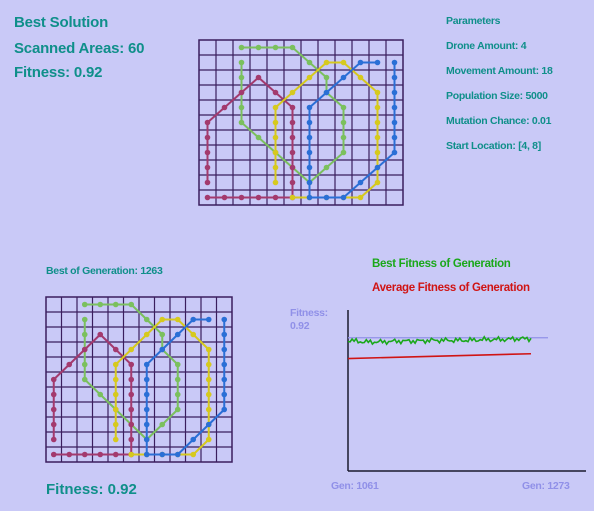 This screenshot has height=511, width=594. I want to click on fitness-chart, so click(466, 391).